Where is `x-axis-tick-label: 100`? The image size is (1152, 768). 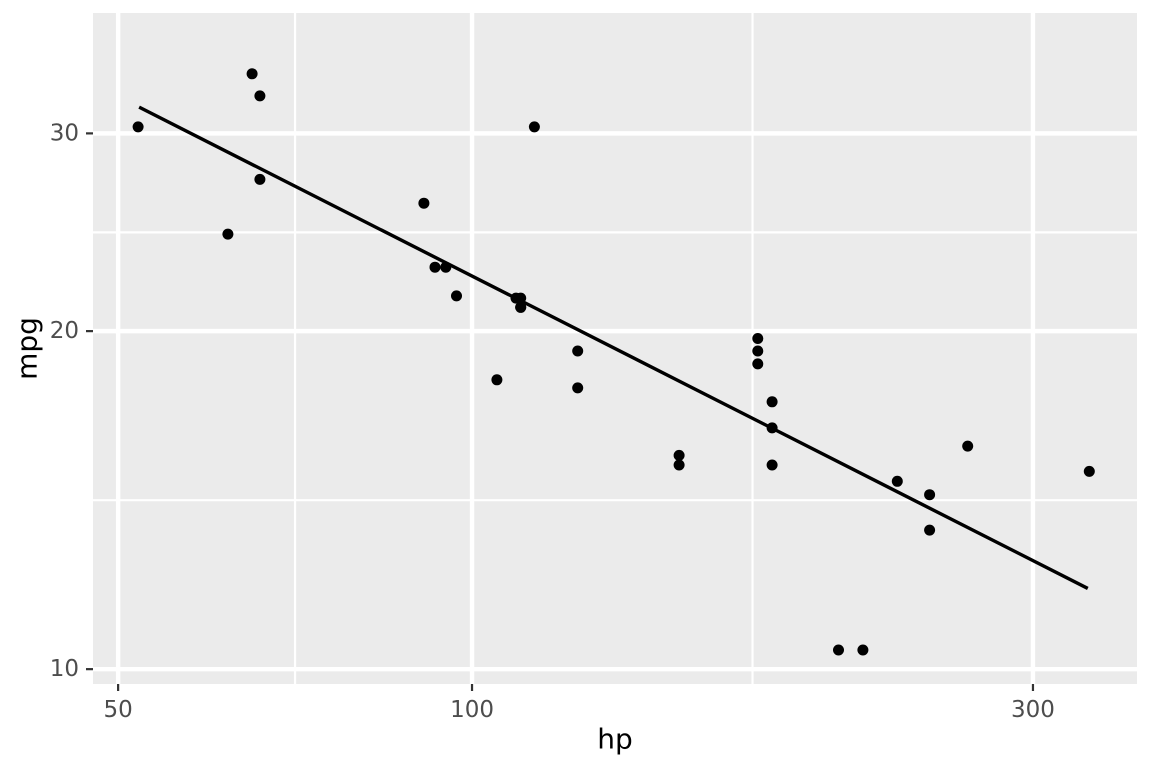 x-axis-tick-label: 100 is located at coordinates (472, 710).